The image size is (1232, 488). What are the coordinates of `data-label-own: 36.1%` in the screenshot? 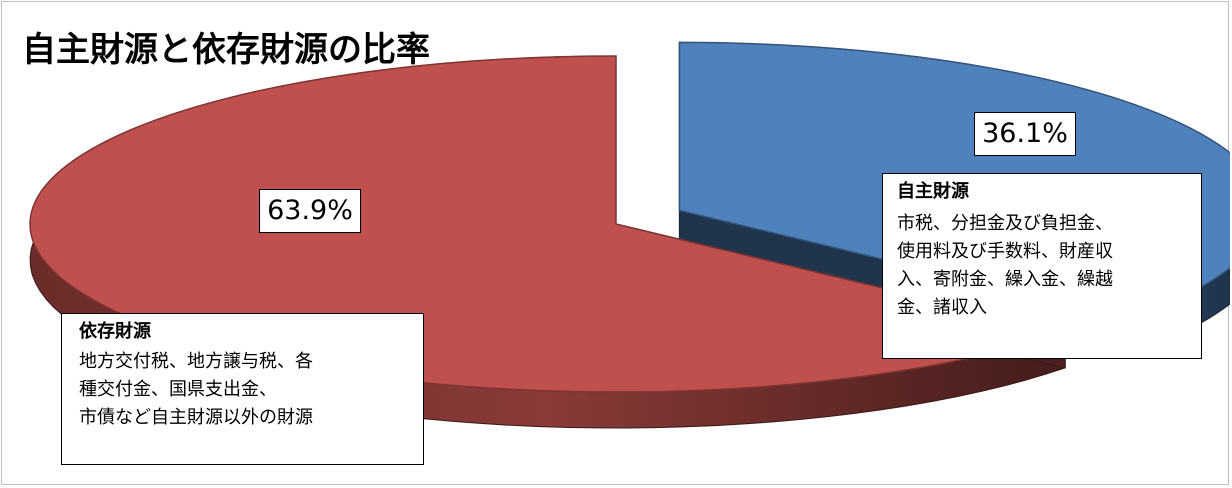 It's located at (1025, 134).